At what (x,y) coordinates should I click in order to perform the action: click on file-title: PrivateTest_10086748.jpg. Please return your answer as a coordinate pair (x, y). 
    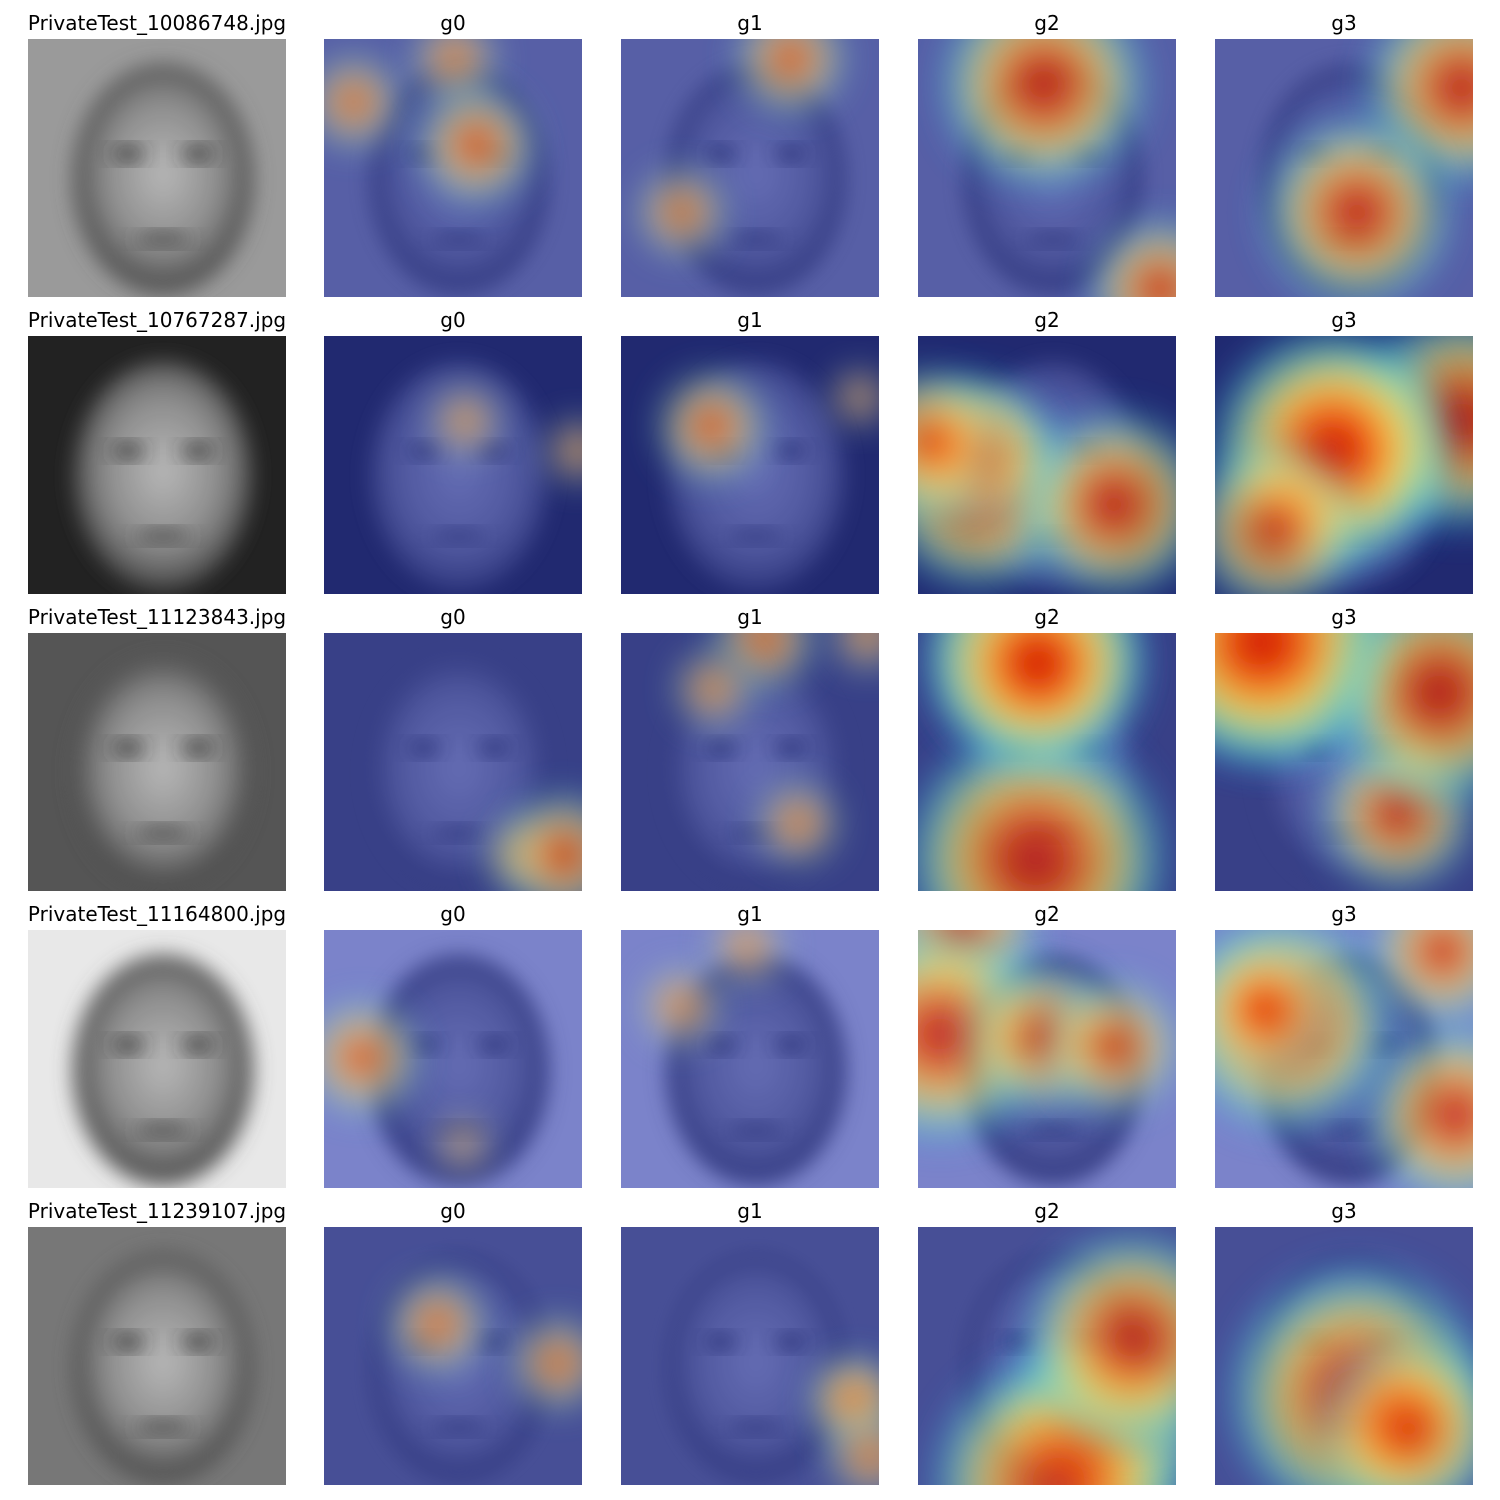
    Looking at the image, I should click on (157, 23).